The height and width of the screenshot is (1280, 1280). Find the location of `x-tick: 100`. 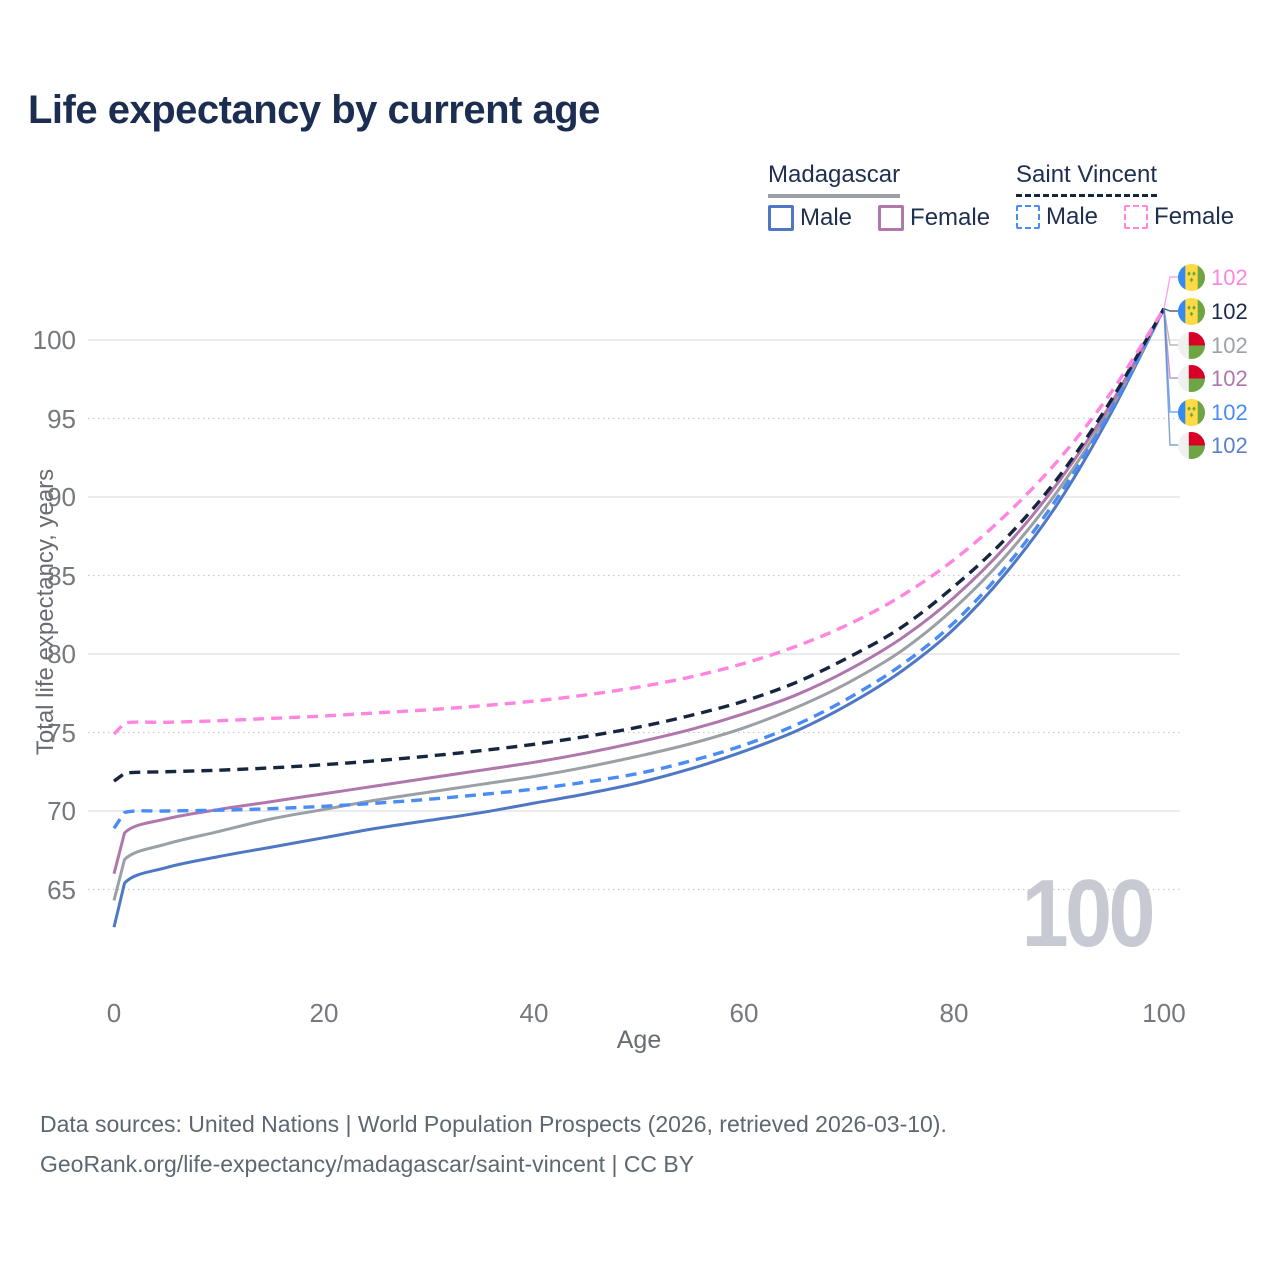

x-tick: 100 is located at coordinates (1164, 1013).